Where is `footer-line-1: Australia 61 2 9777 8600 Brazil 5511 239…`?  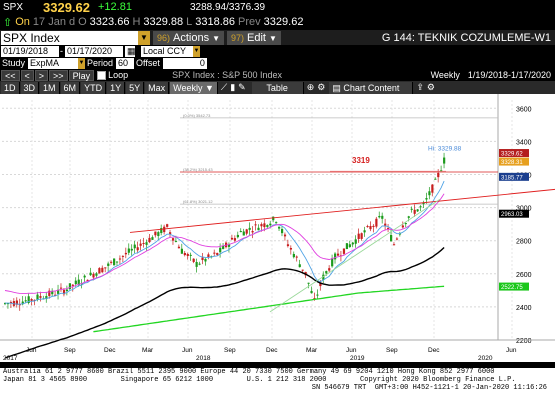
footer-line-1: Australia 61 2 9777 8600 Brazil 5511 239… is located at coordinates (249, 372).